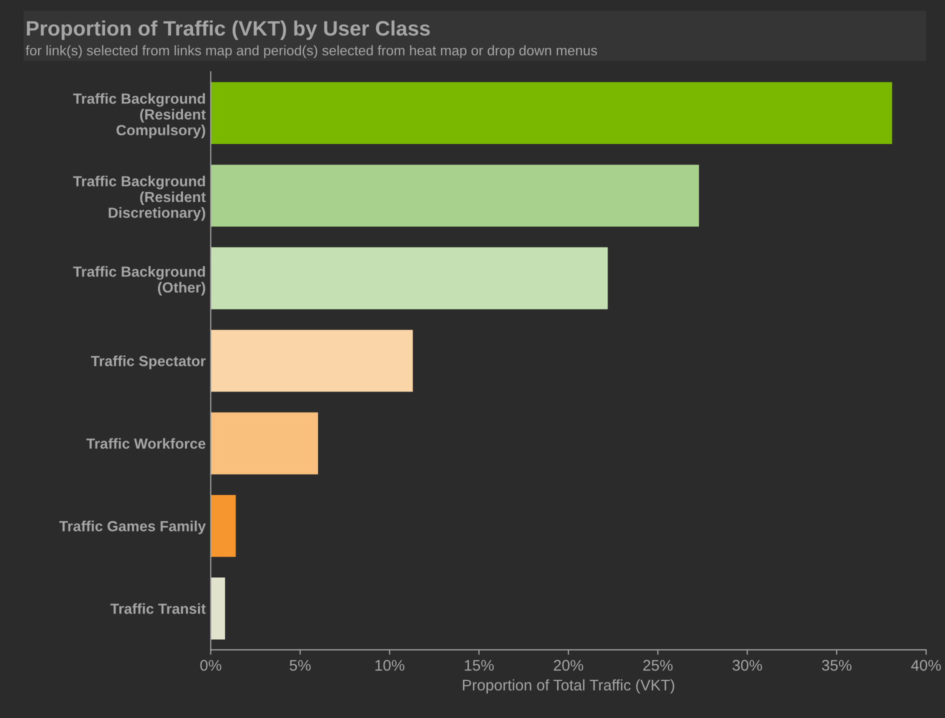 This screenshot has height=718, width=945. What do you see at coordinates (228, 30) in the screenshot?
I see `chart-title: Proportion of Traffic (VKT) by User Class` at bounding box center [228, 30].